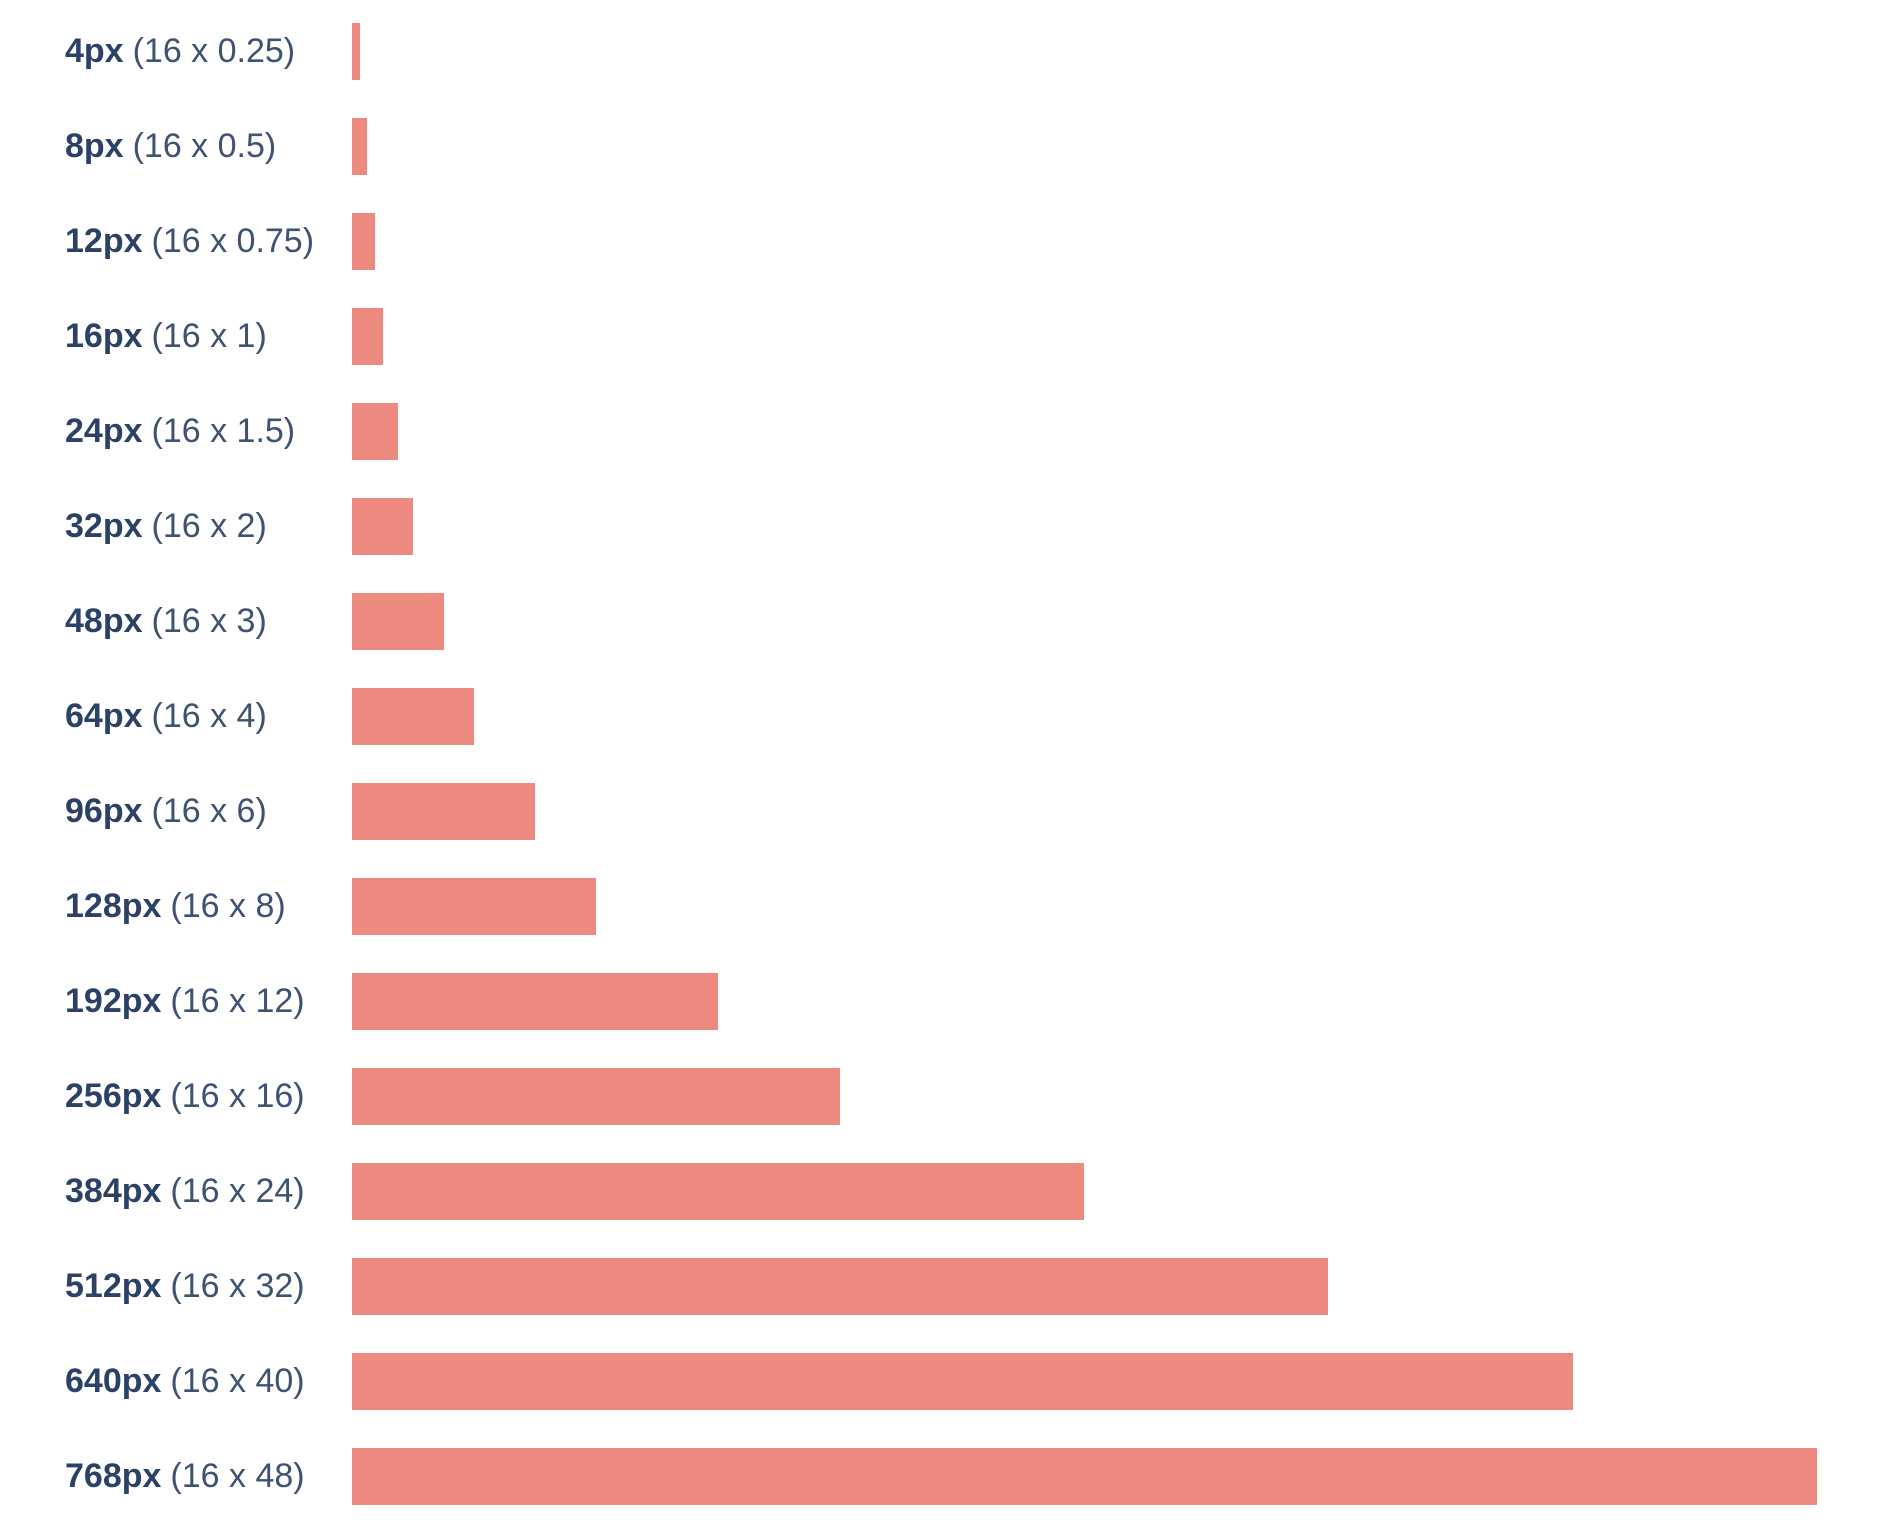  I want to click on chart-row: 128px (16 x 8), so click(984, 906).